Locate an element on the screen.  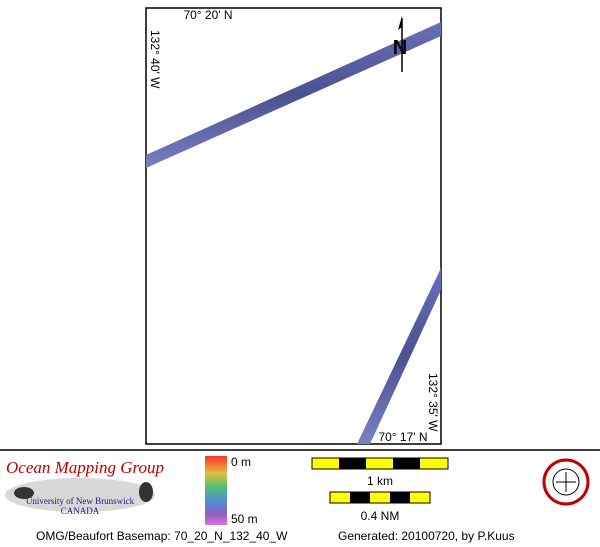
north-arrow-head is located at coordinates (400, 23).